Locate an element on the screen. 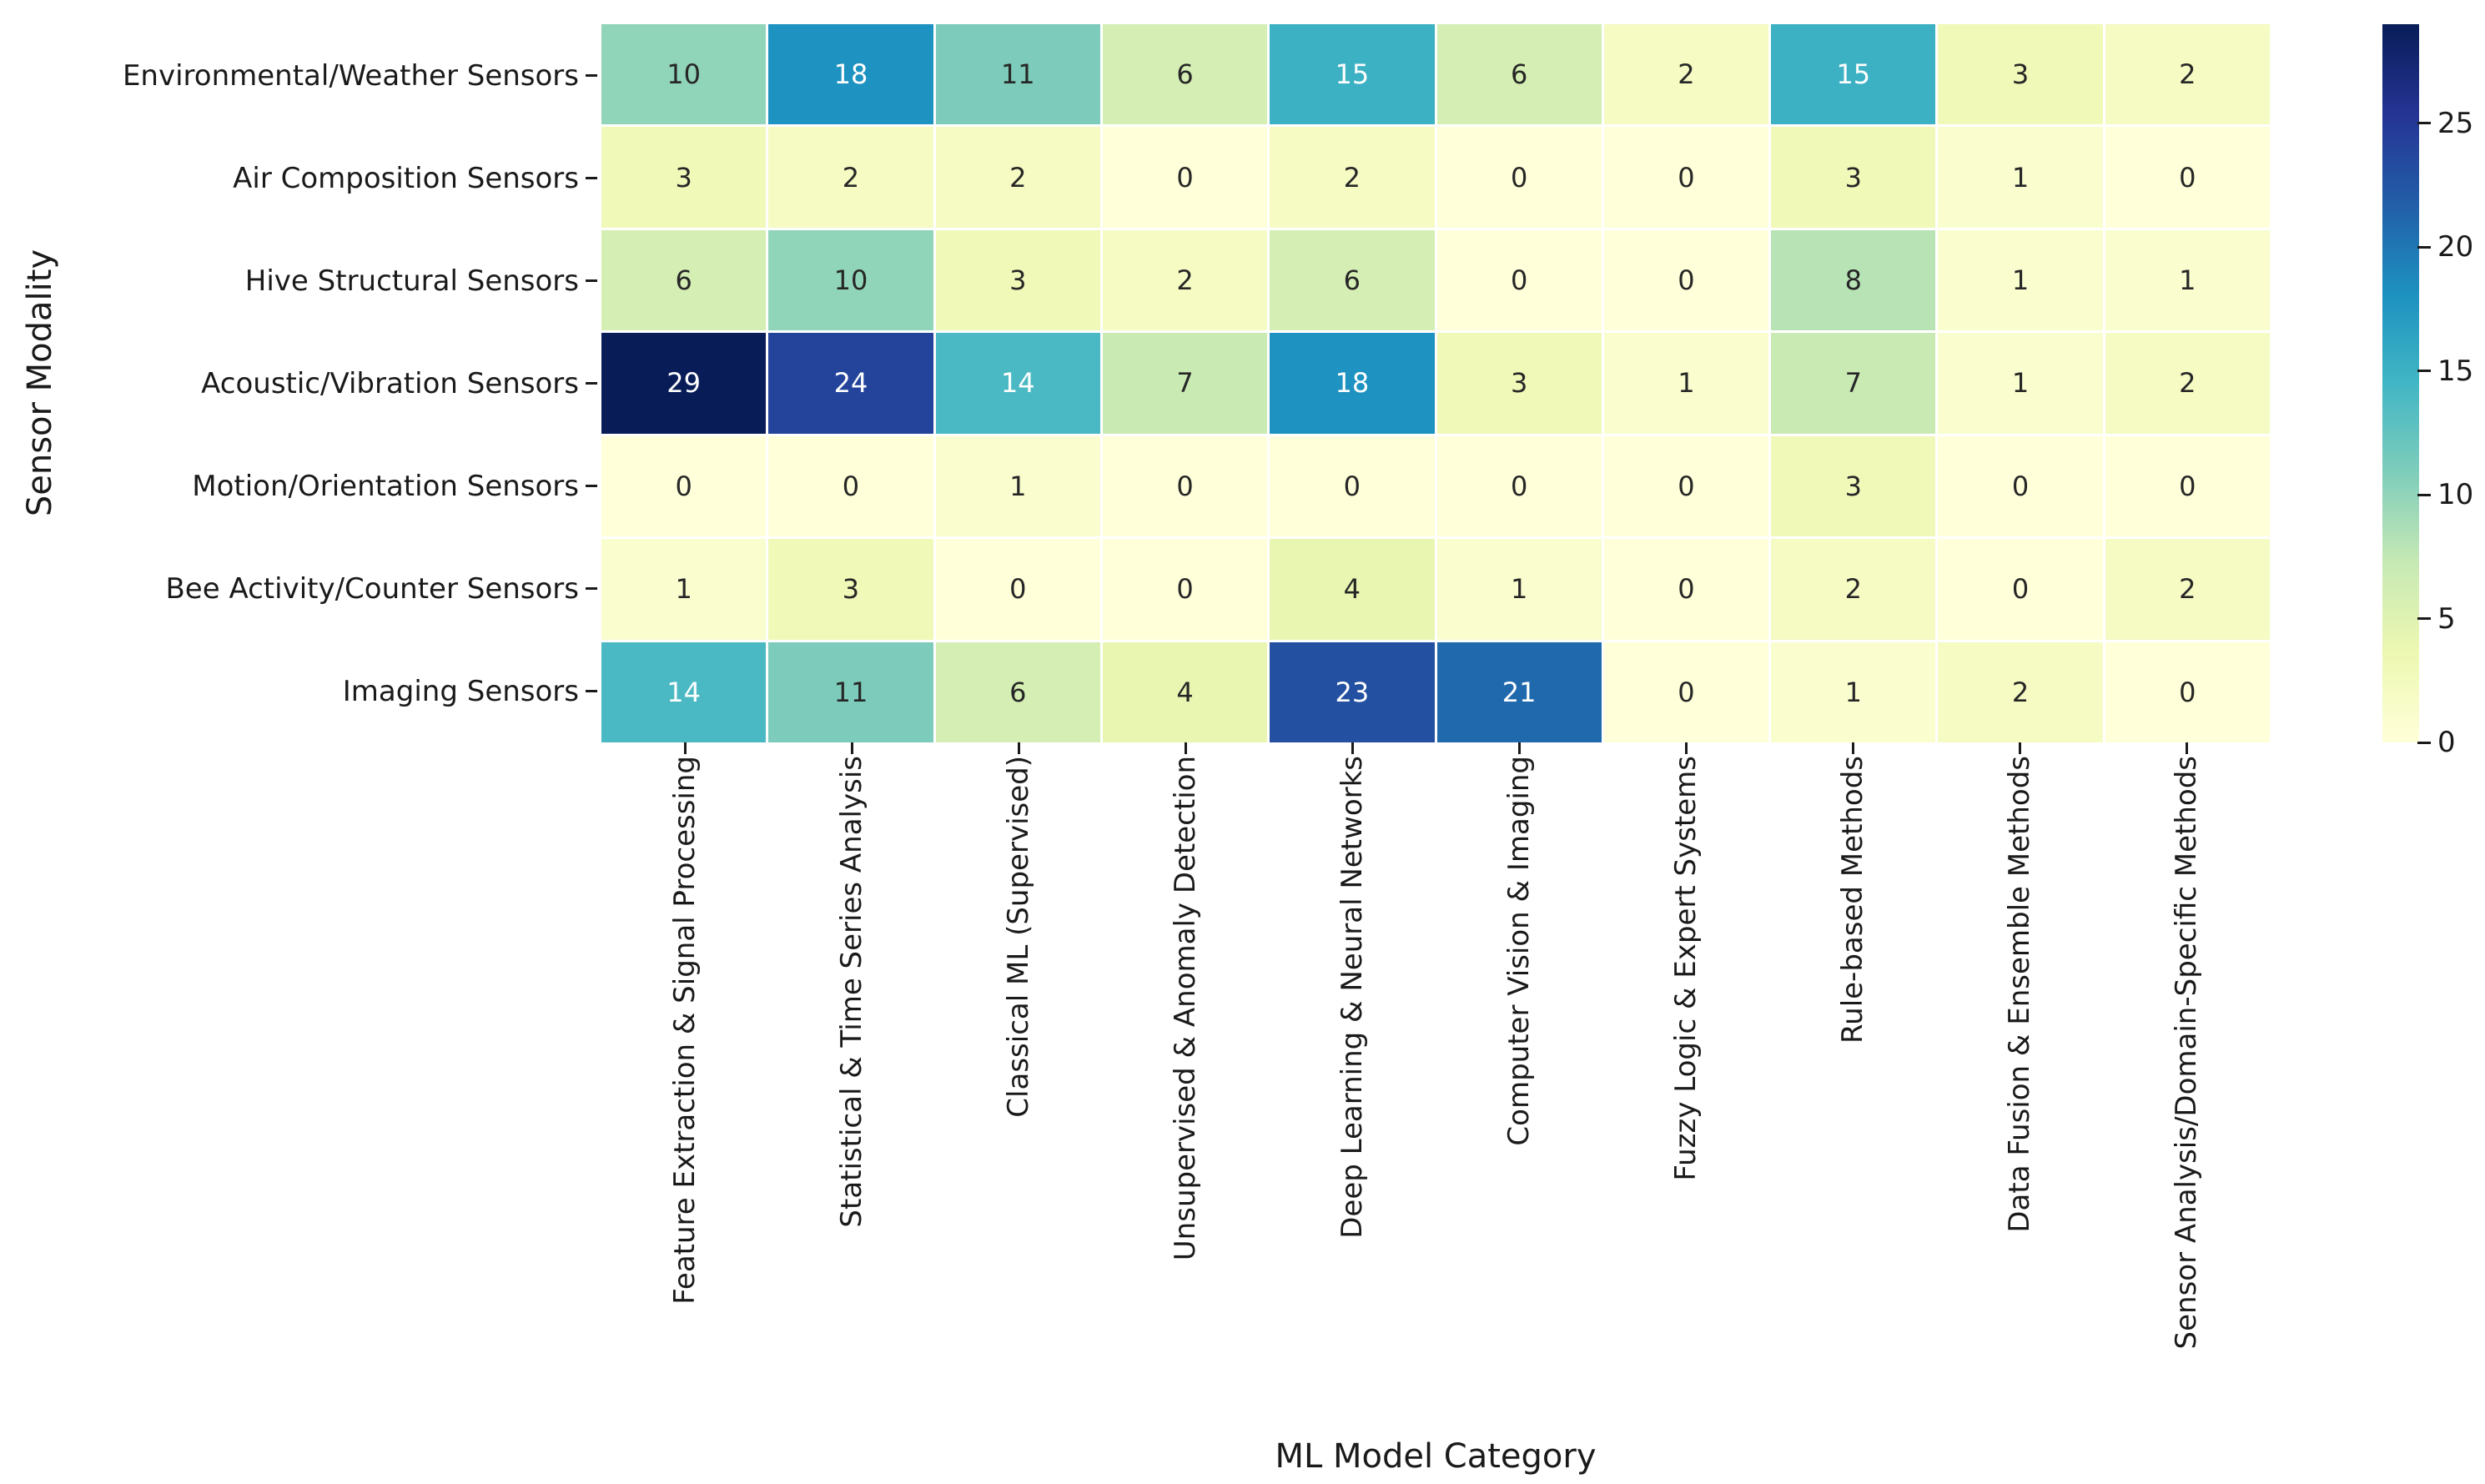 The width and height of the screenshot is (2485, 1484). x-tick-label: Fuzzy Logic & Expert Systems is located at coordinates (1686, 969).